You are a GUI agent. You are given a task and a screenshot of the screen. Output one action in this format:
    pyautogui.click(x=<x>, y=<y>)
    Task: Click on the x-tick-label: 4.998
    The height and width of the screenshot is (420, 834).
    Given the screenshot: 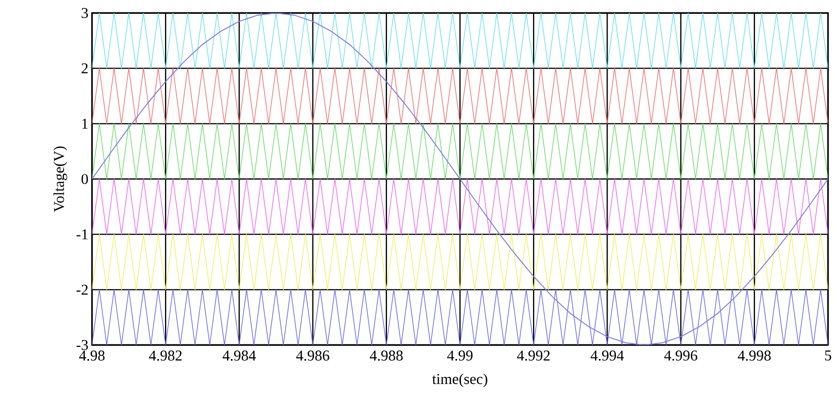 What is the action you would take?
    pyautogui.click(x=754, y=355)
    